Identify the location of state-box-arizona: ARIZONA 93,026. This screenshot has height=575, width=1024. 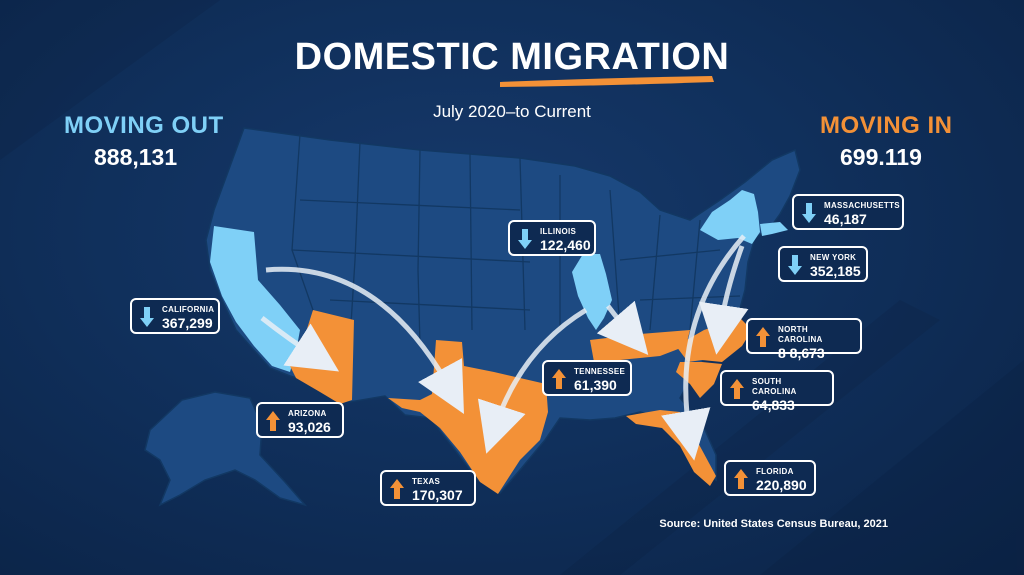
(300, 420).